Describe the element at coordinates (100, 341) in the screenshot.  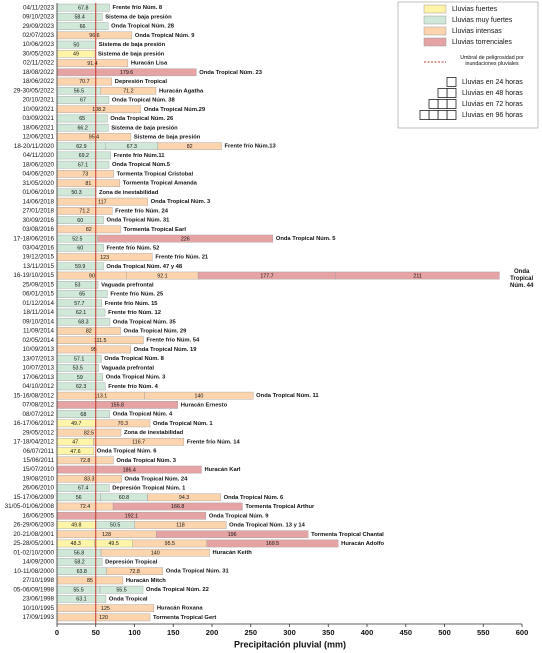
I see `value-label: 111.5` at that location.